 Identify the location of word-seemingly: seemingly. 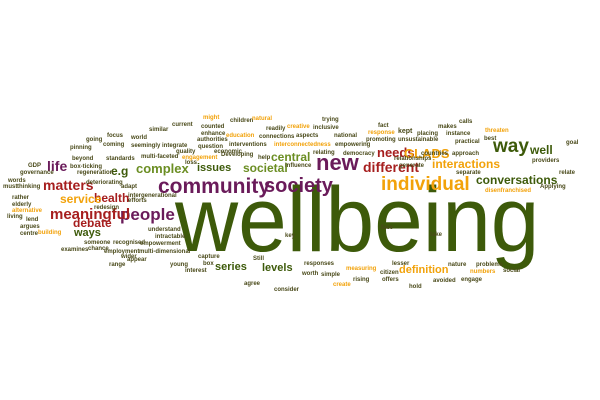
(146, 146).